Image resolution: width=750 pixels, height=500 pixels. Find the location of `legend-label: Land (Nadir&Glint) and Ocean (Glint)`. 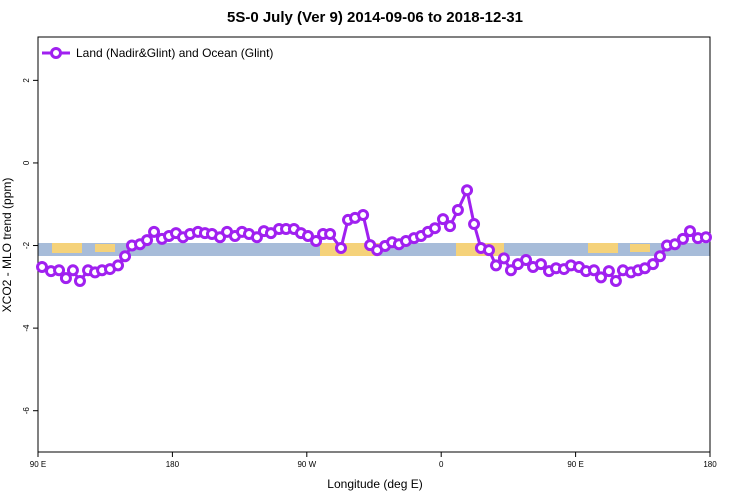

legend-label: Land (Nadir&Glint) and Ocean (Glint) is located at coordinates (174, 53).